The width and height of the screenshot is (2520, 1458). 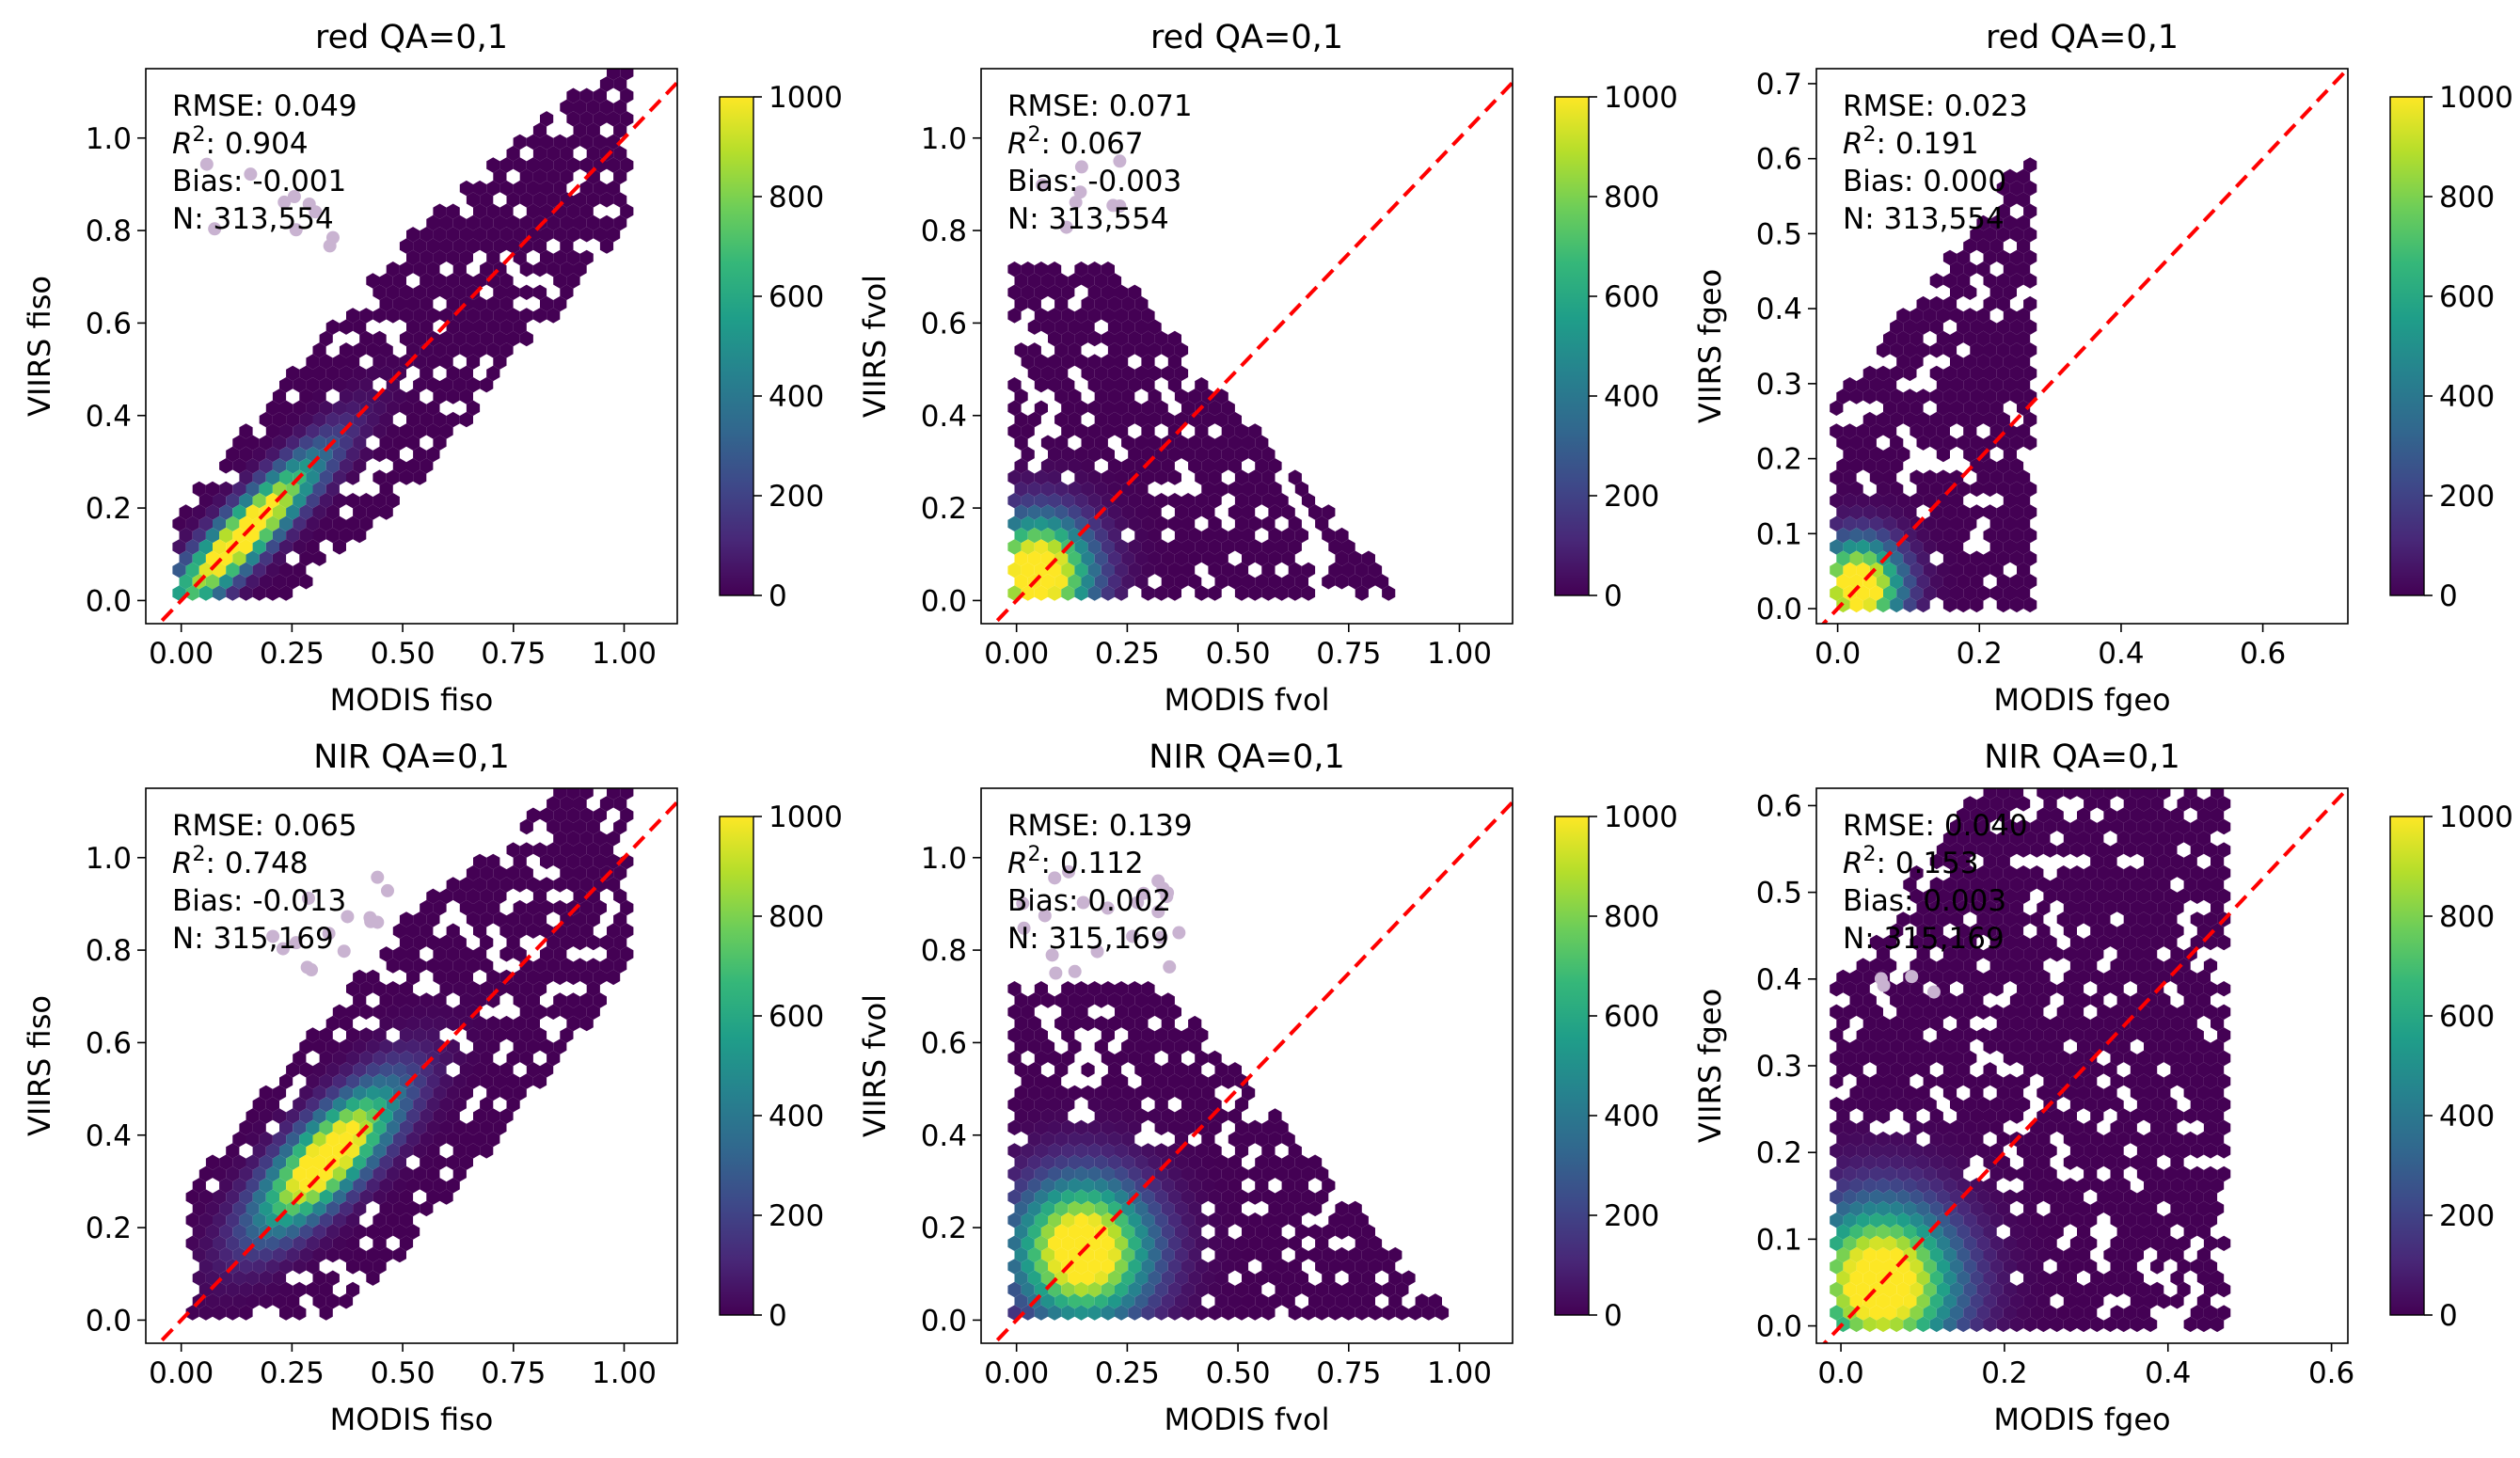 I want to click on colorbar-tick-label: 800, so click(x=796, y=917).